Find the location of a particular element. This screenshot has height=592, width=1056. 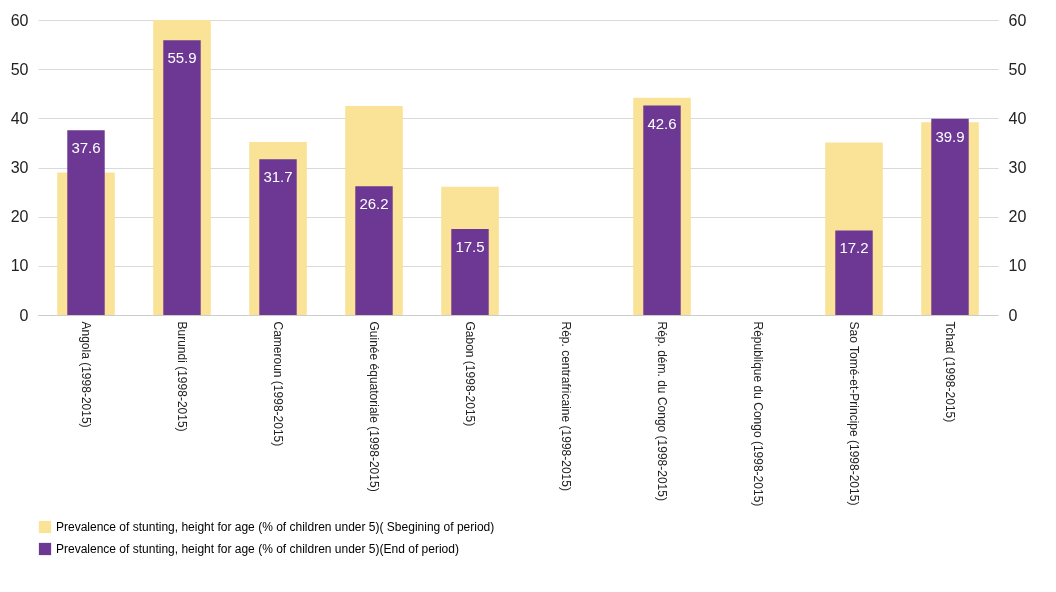

y2-tick-label: 10 is located at coordinates (1017, 266).